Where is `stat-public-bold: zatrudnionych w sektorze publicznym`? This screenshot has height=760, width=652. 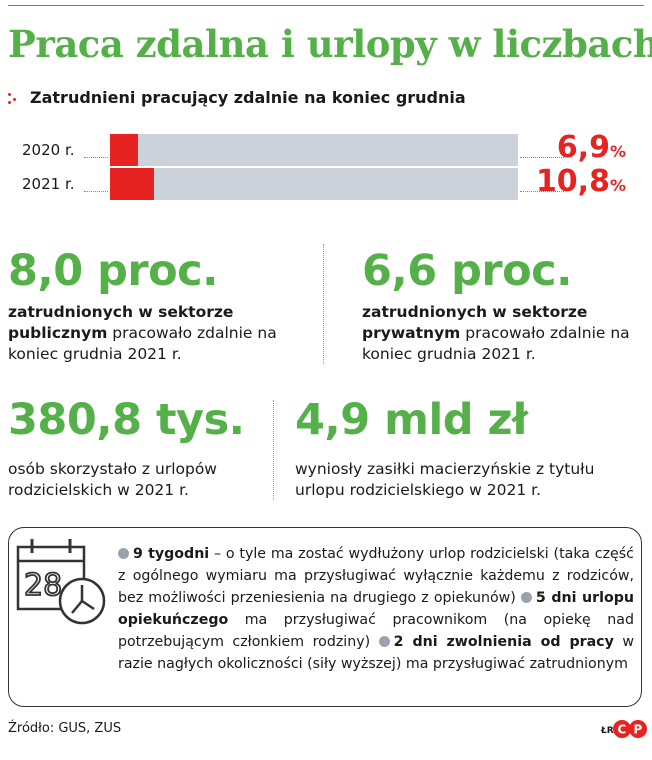
stat-public-bold: zatrudnionych w sektorze publicznym is located at coordinates (121, 322).